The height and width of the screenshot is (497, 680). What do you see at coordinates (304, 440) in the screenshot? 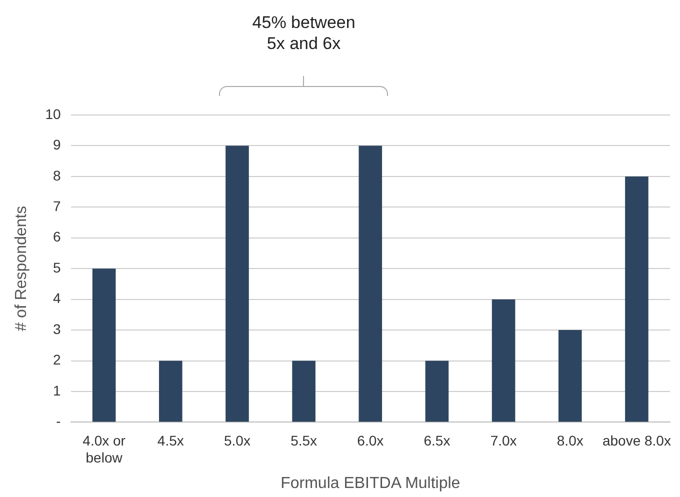
I see `x-tick-label: 5.5x` at bounding box center [304, 440].